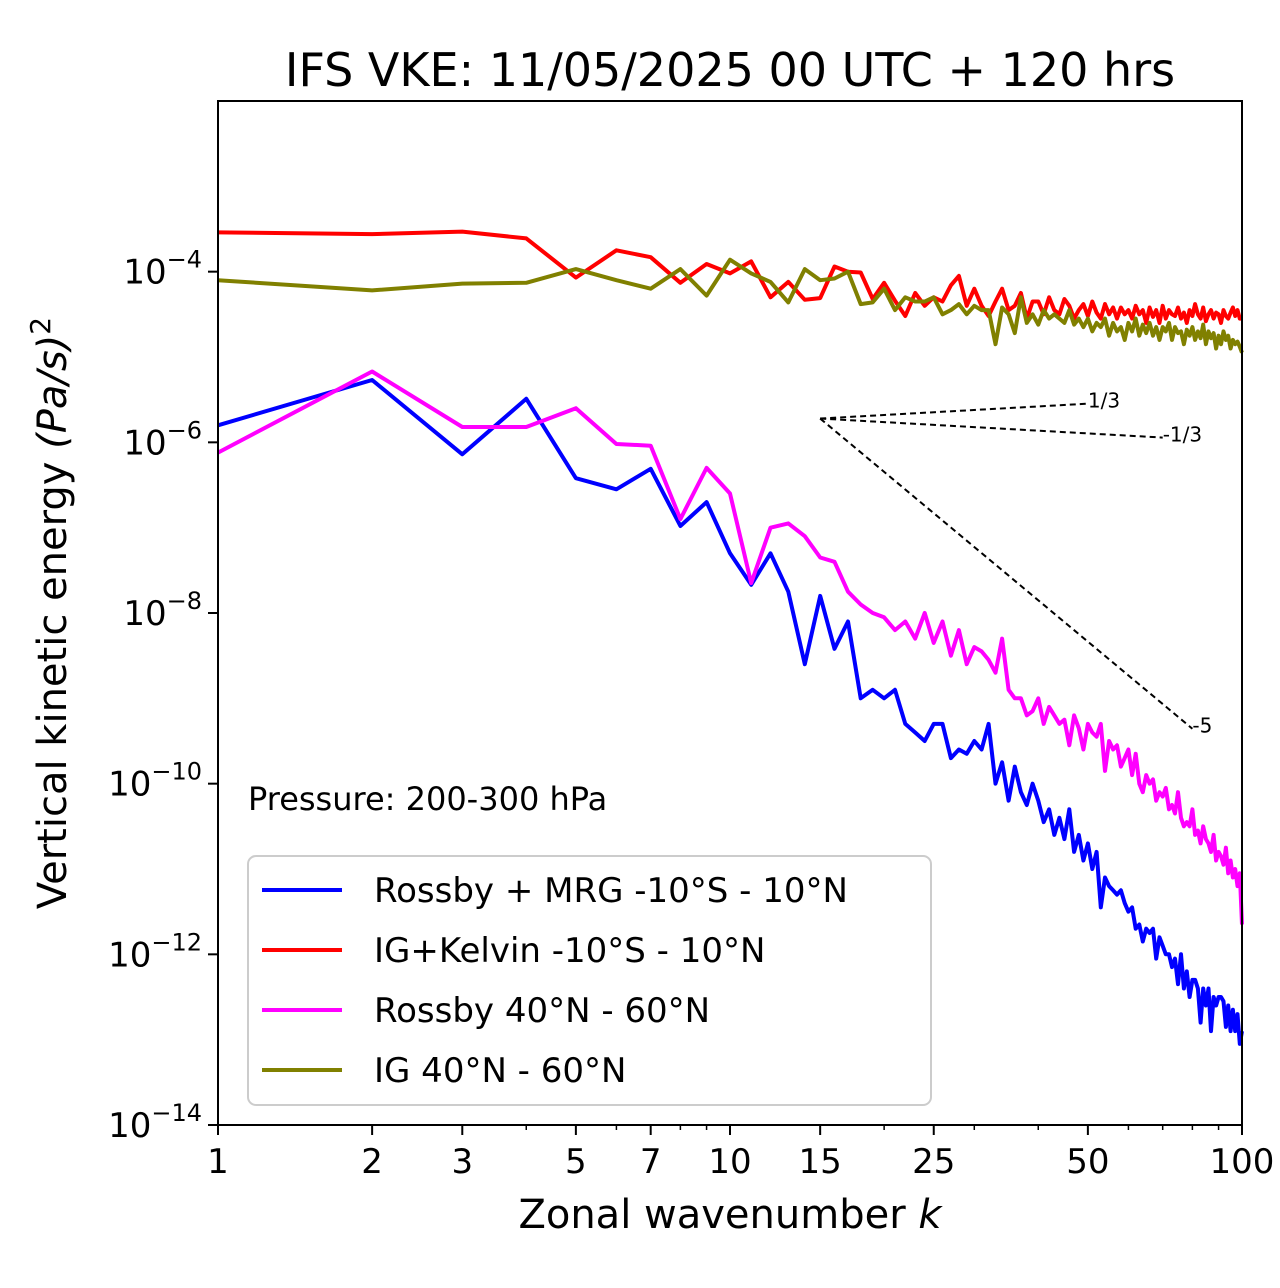  I want to click on reference-slopes: 1/3 -1/3 -5, so click(1015, 563).